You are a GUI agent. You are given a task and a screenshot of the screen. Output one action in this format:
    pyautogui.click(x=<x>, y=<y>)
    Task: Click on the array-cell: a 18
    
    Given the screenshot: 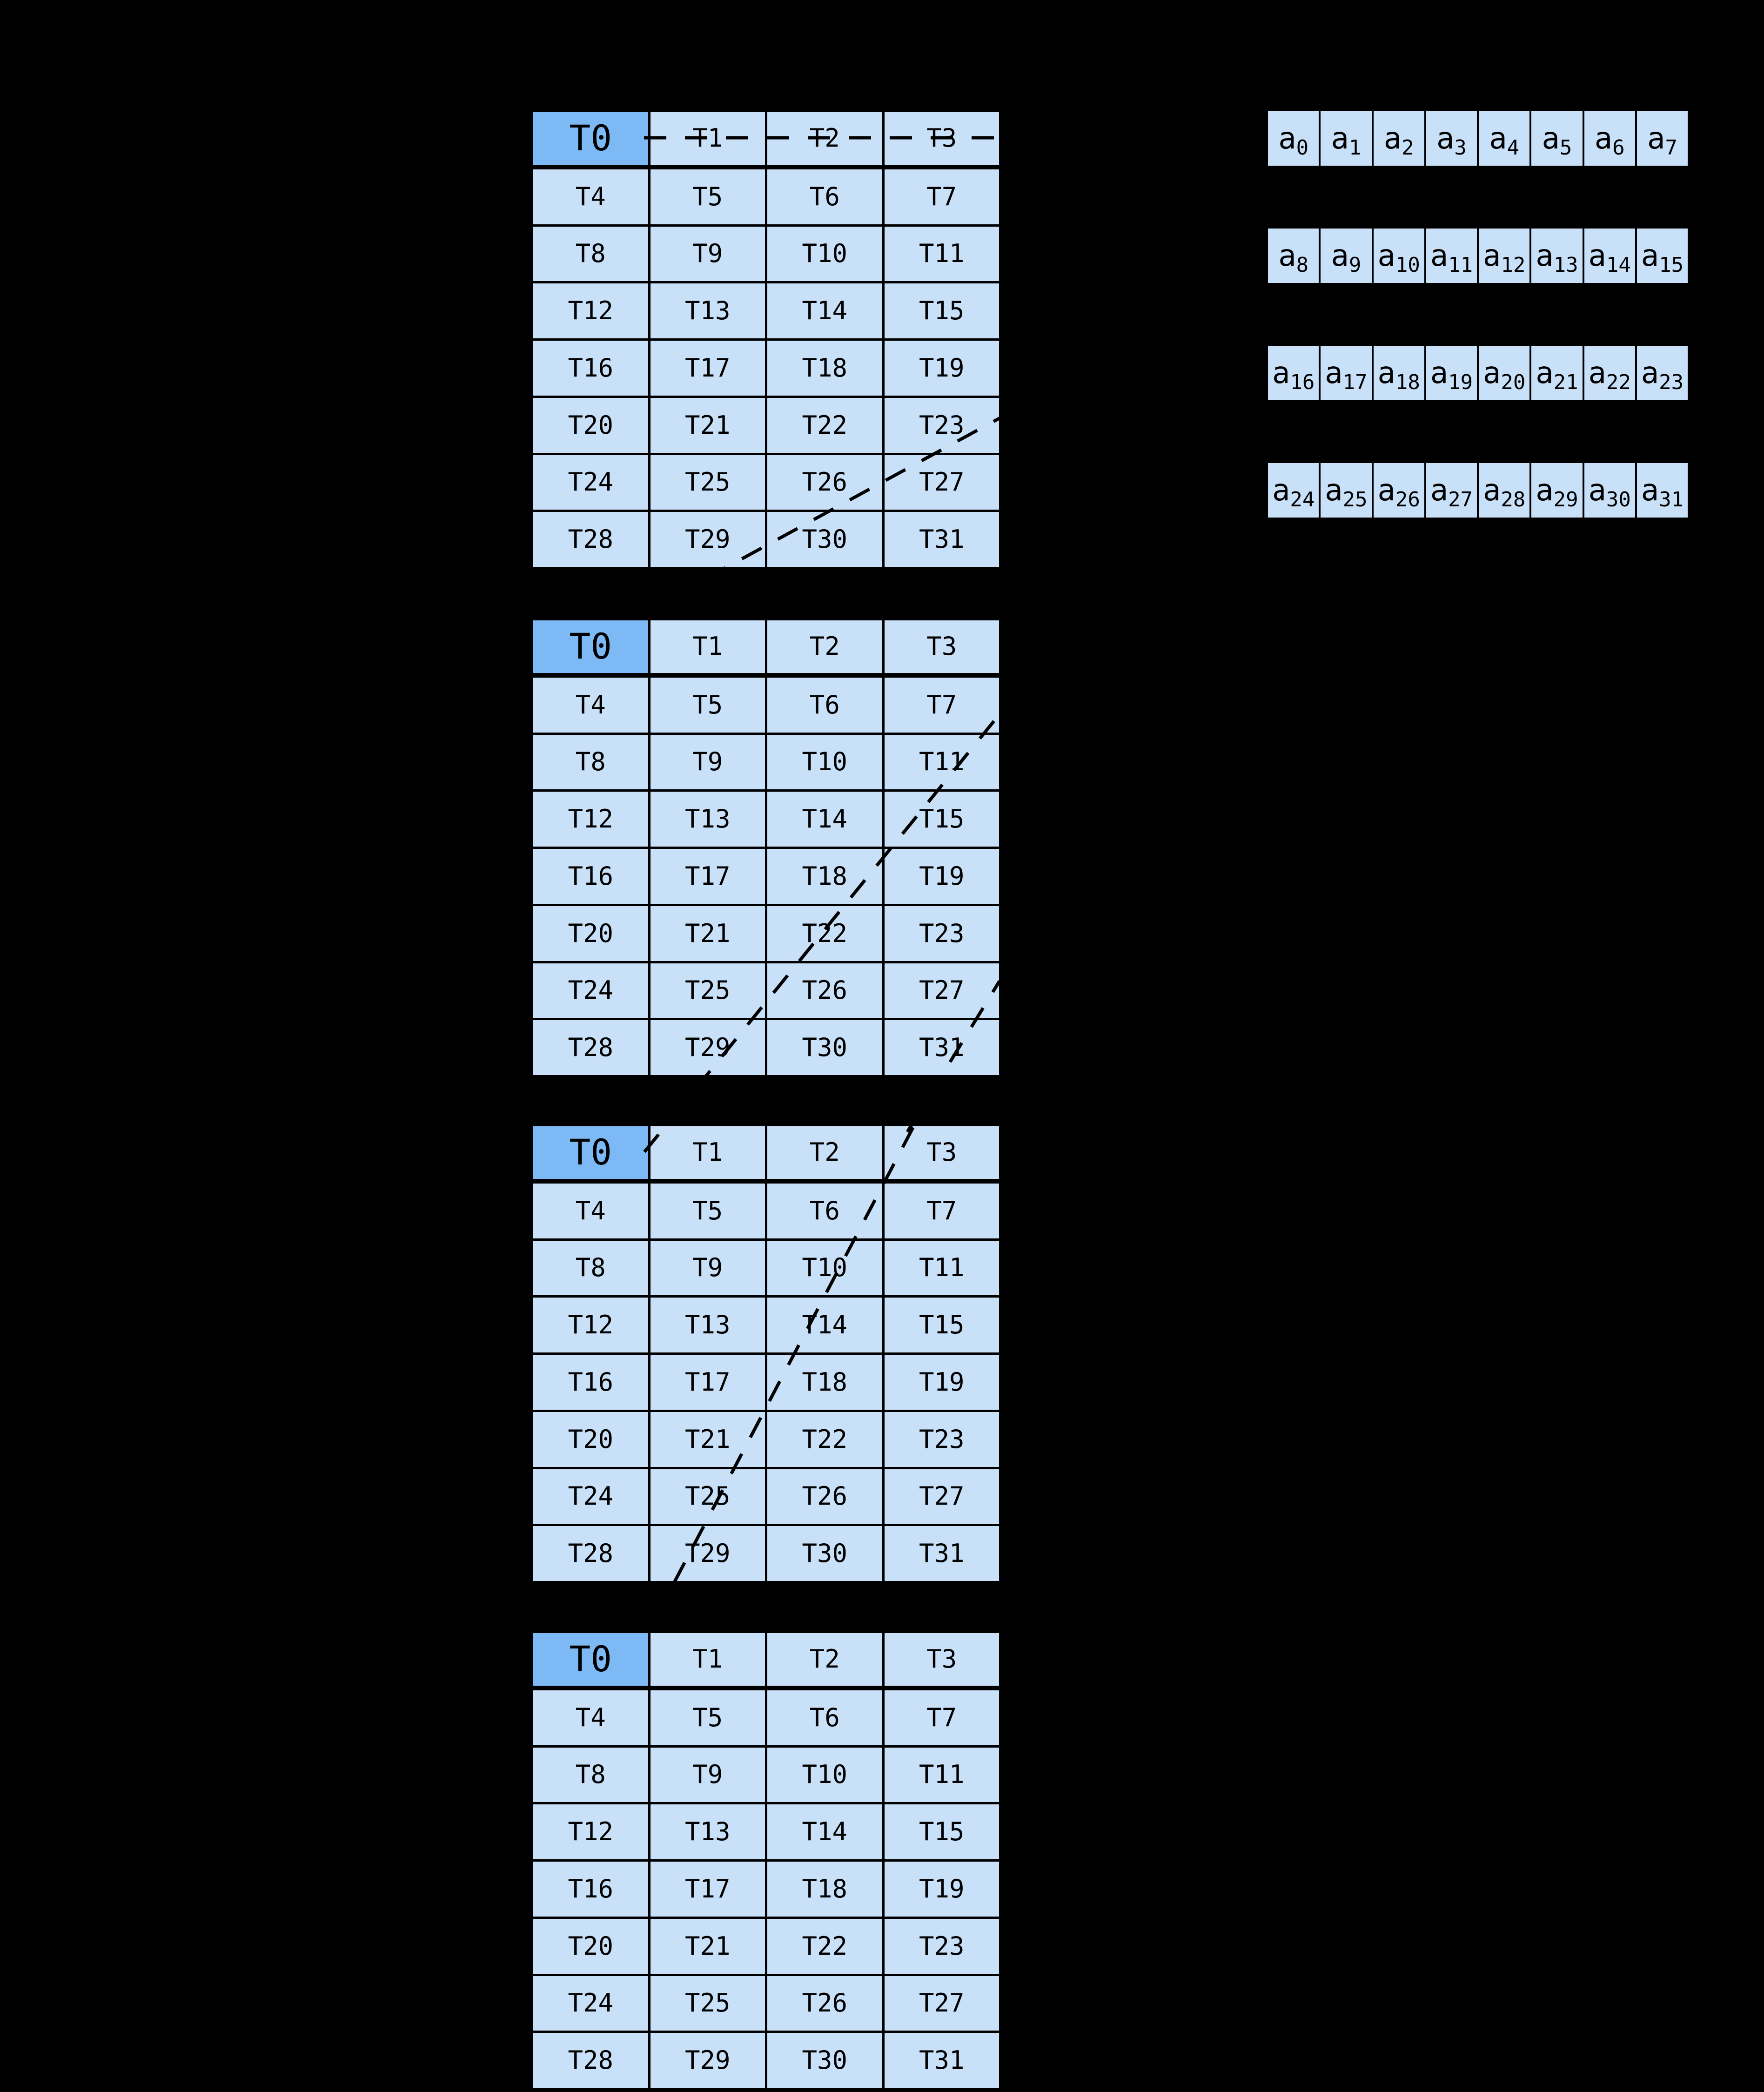 What is the action you would take?
    pyautogui.click(x=1398, y=373)
    